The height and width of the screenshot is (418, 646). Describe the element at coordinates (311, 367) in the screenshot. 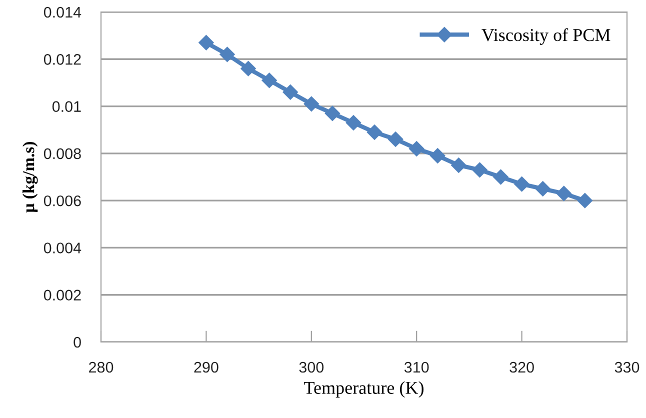

I see `x-tick-label: 300` at that location.